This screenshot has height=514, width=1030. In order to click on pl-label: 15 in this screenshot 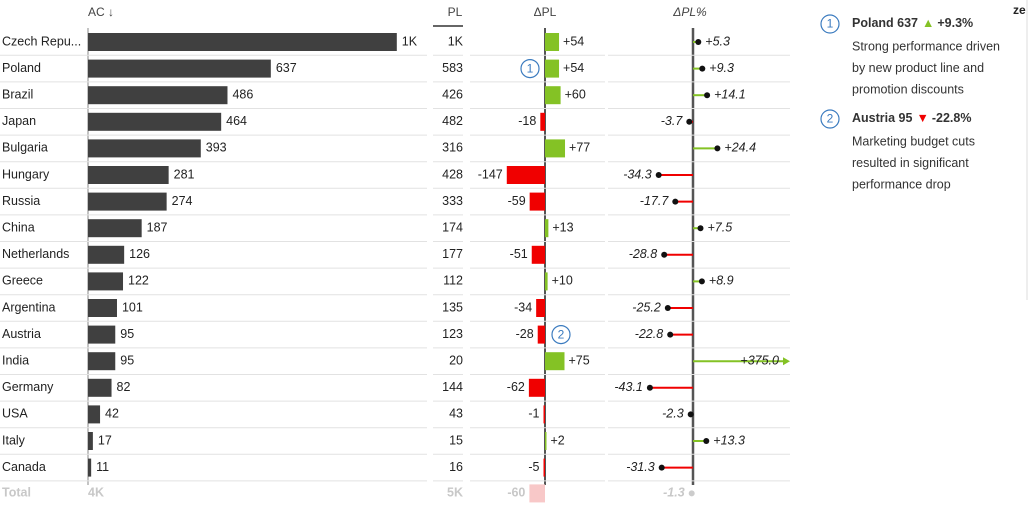, I will do `click(456, 440)`.